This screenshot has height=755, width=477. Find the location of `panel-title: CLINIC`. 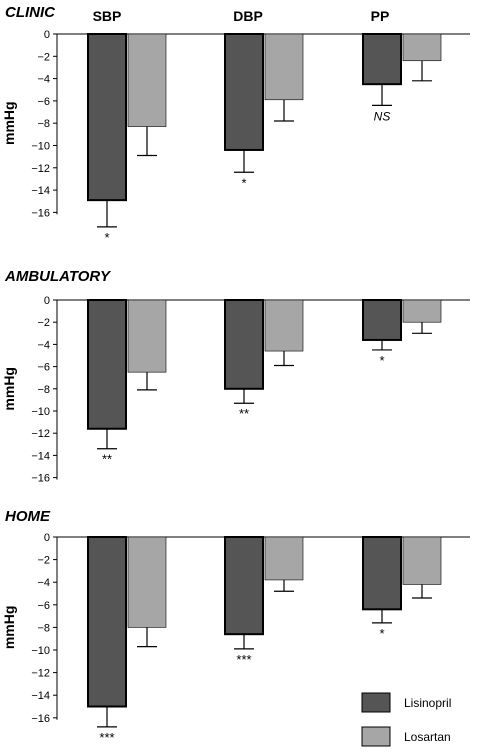

panel-title: CLINIC is located at coordinates (30, 12).